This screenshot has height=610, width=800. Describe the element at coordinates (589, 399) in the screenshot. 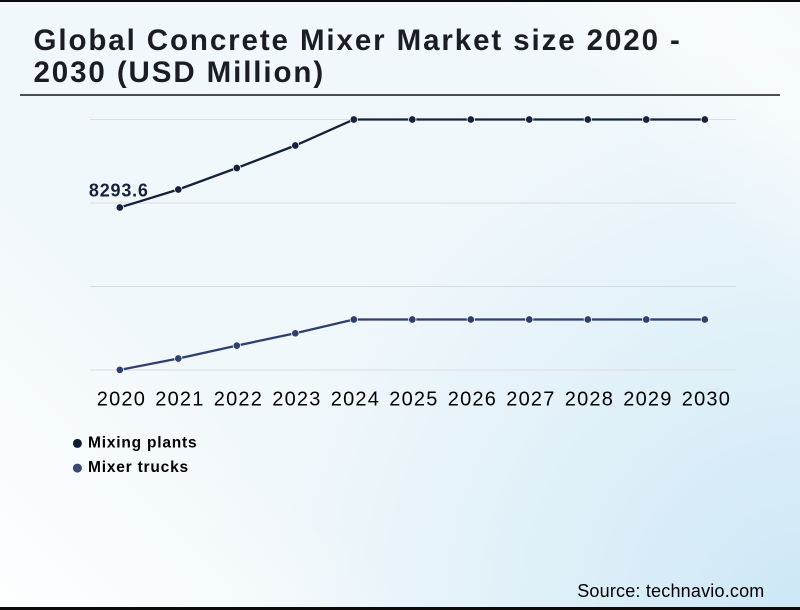

I see `svg-text: 2028` at that location.